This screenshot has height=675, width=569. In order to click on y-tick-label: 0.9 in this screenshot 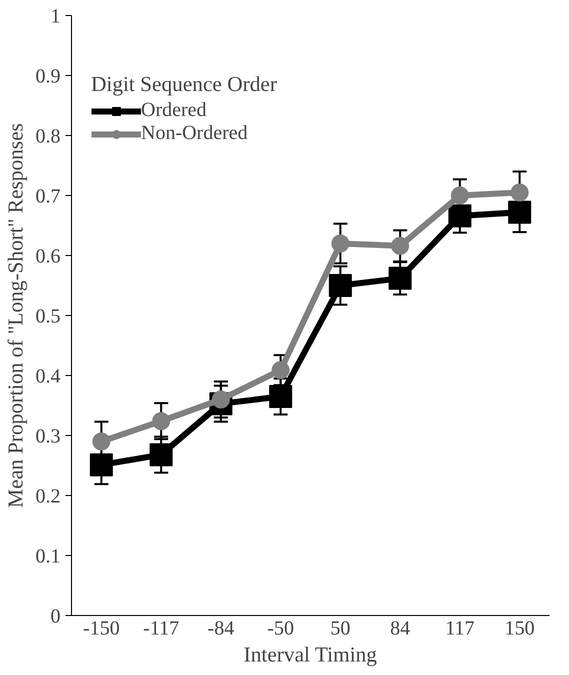, I will do `click(48, 77)`.